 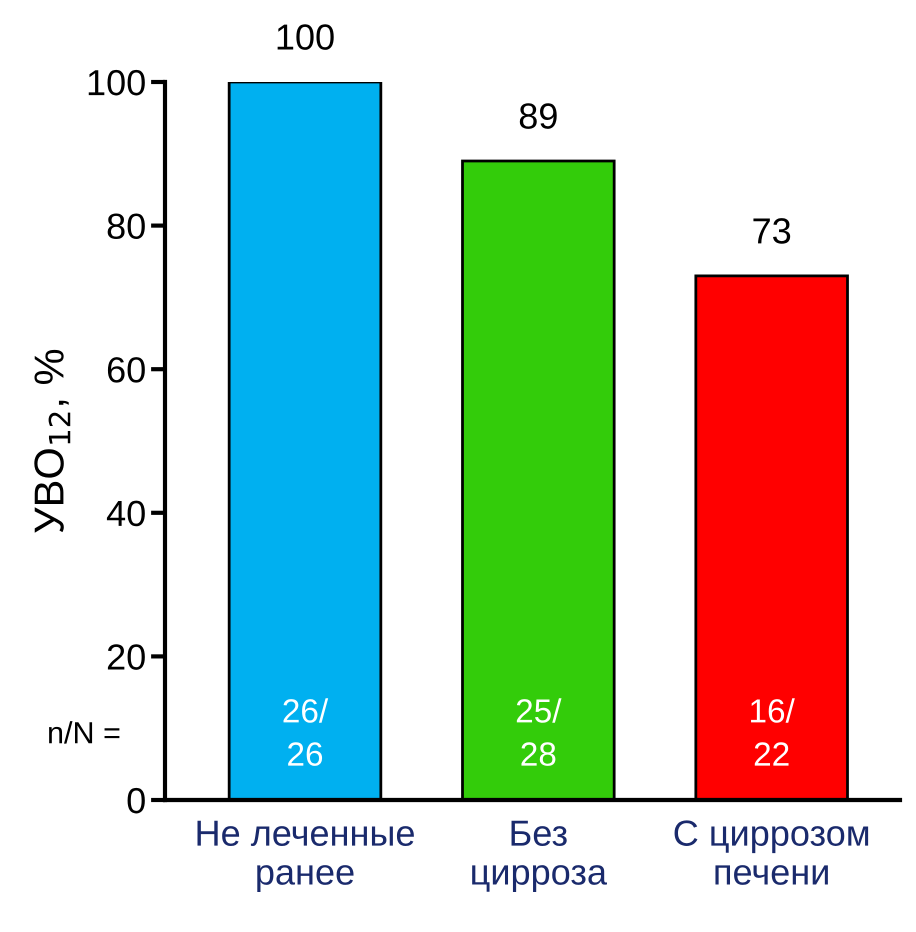 What do you see at coordinates (539, 732) in the screenshot?
I see `annotation: 25/ 28` at bounding box center [539, 732].